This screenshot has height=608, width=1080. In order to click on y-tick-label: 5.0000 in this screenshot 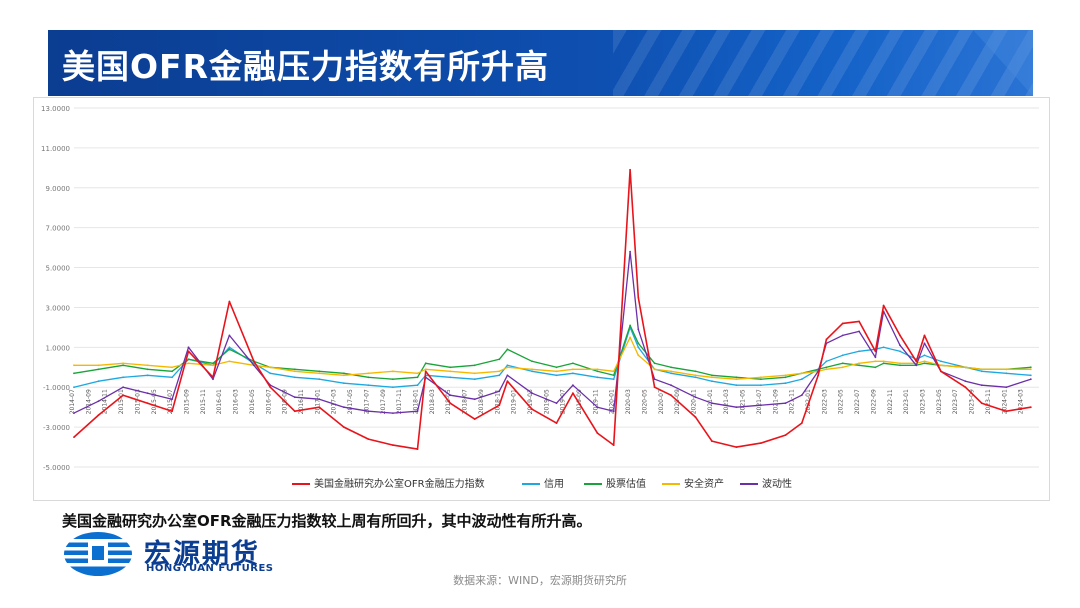, I will do `click(58, 269)`.